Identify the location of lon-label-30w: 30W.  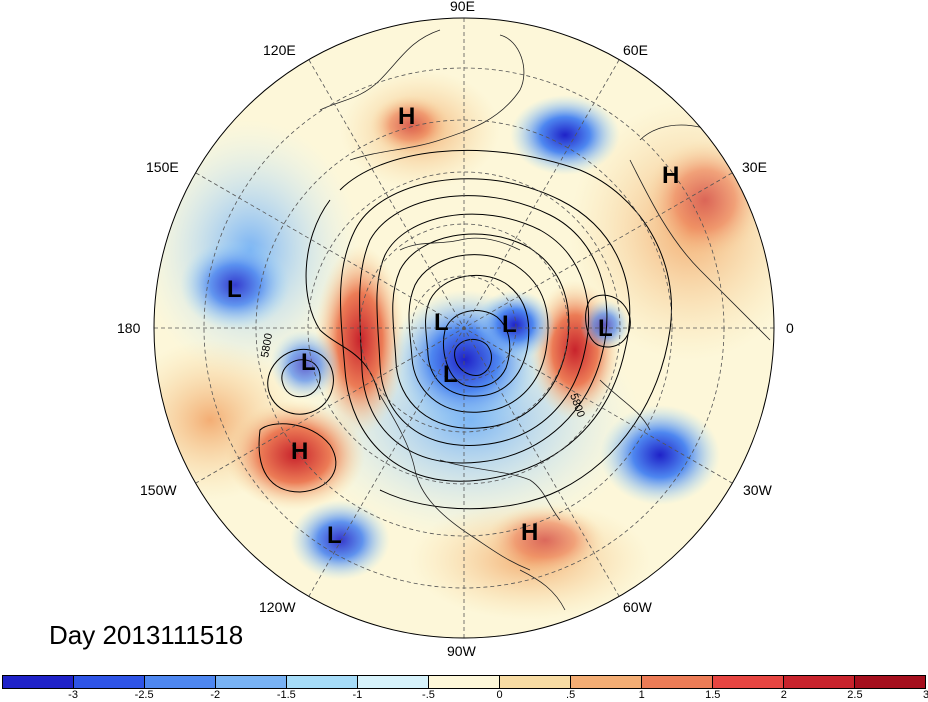
(757, 490).